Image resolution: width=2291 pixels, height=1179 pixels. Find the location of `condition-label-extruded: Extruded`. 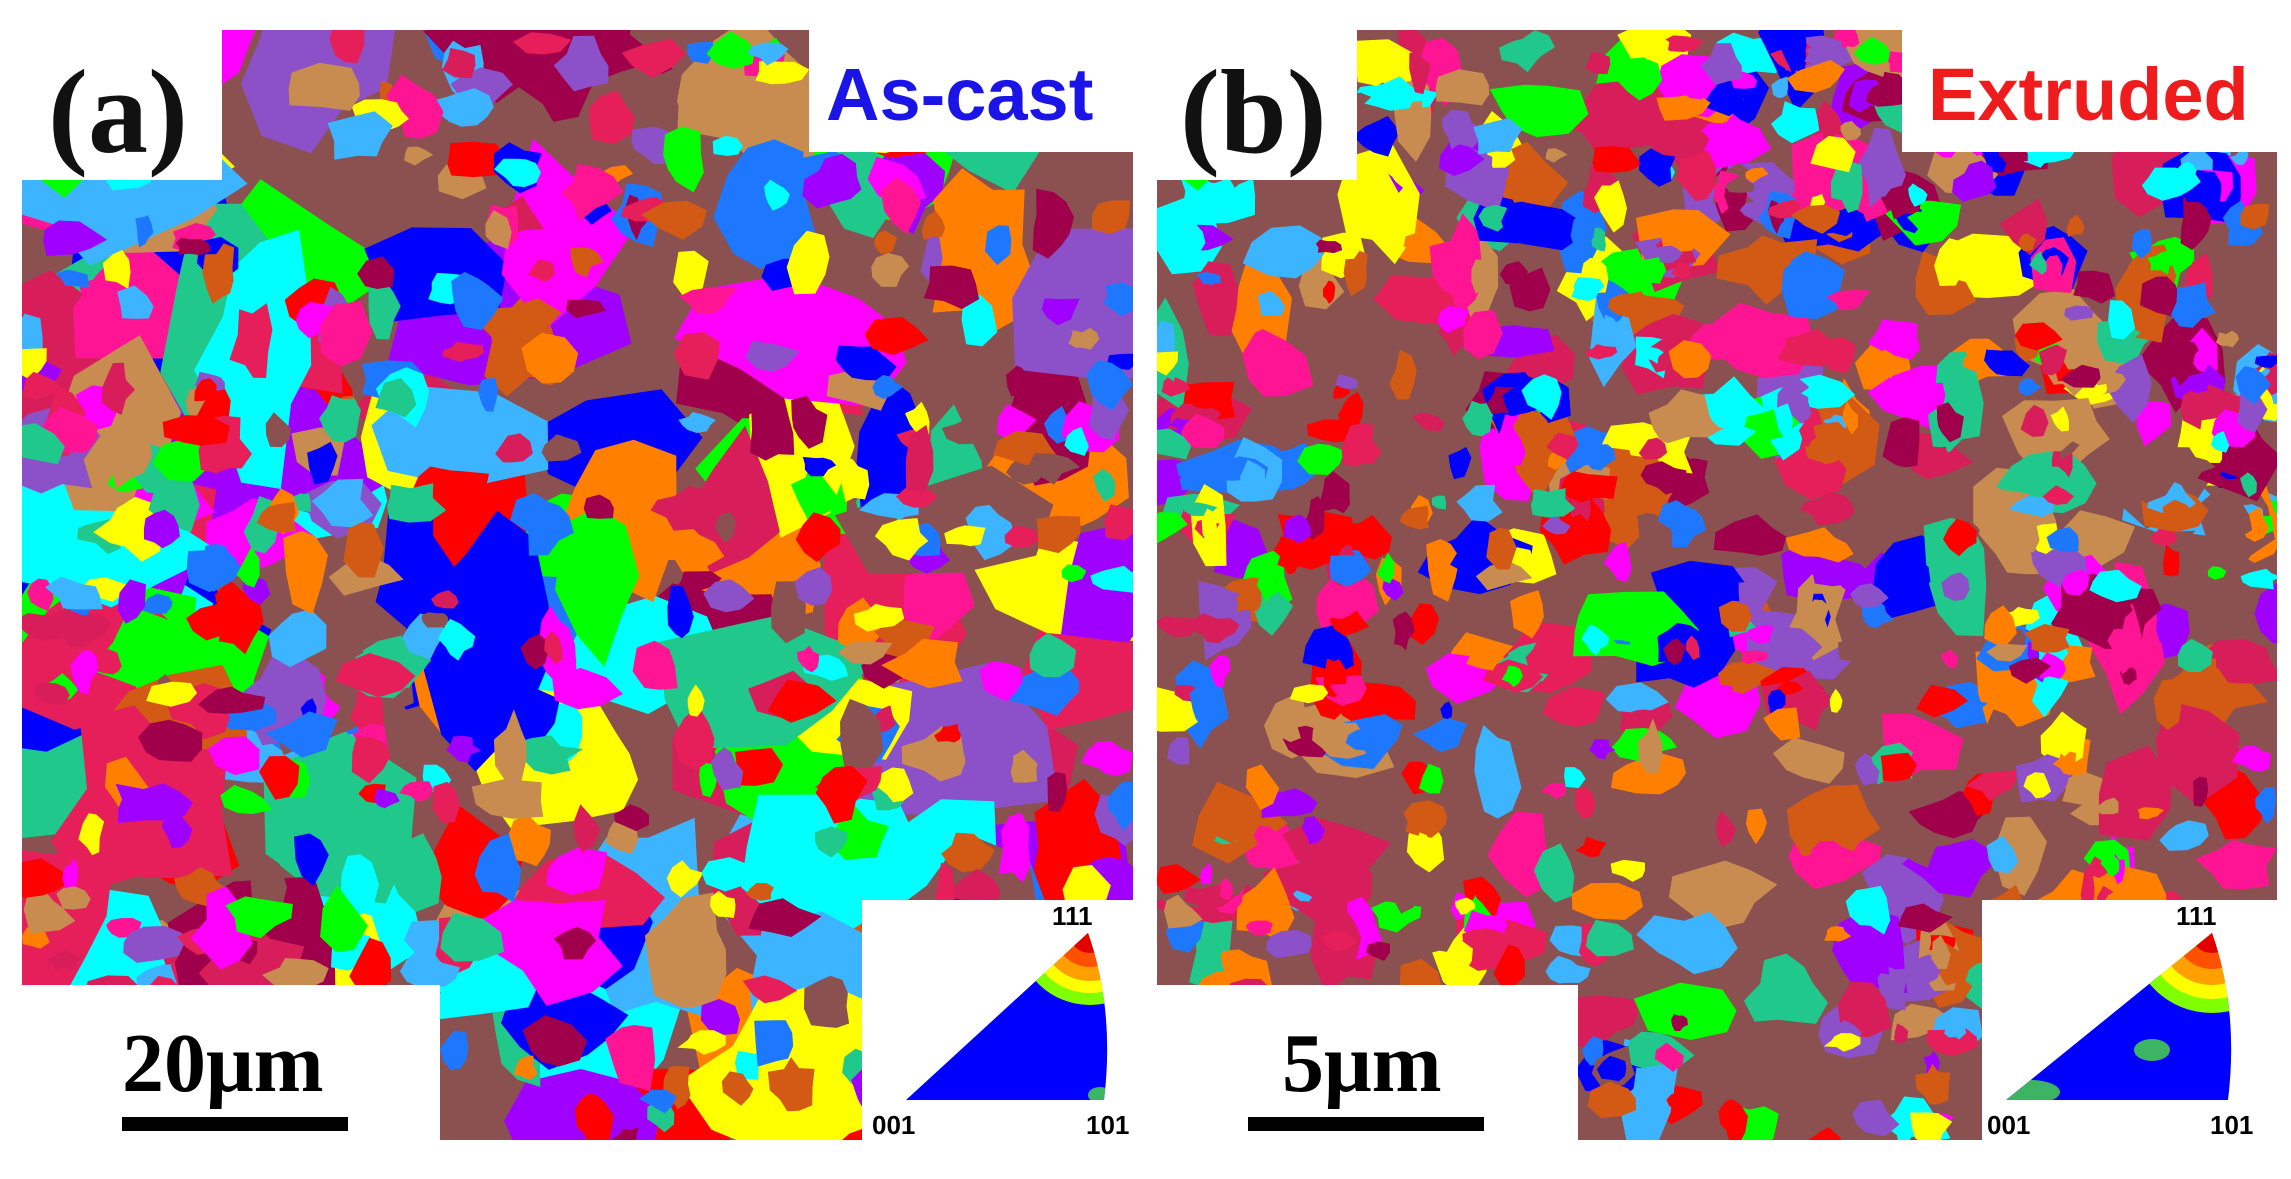

condition-label-extruded: Extruded is located at coordinates (2088, 94).